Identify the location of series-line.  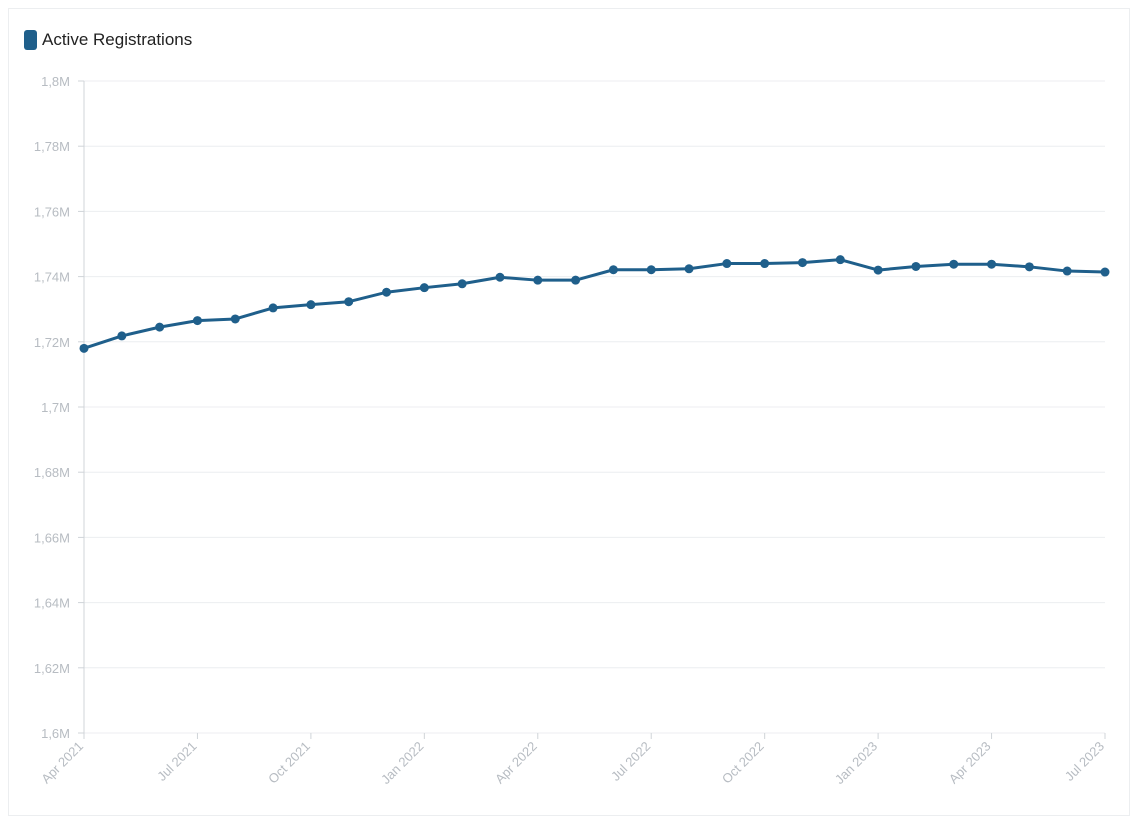
(594, 304).